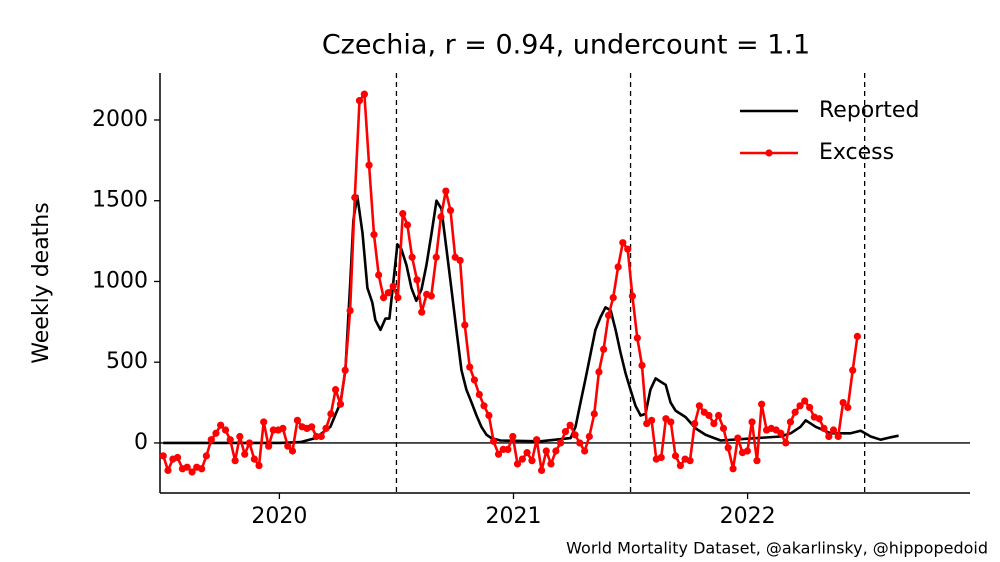  Describe the element at coordinates (869, 110) in the screenshot. I see `legend-label: Reported` at that location.